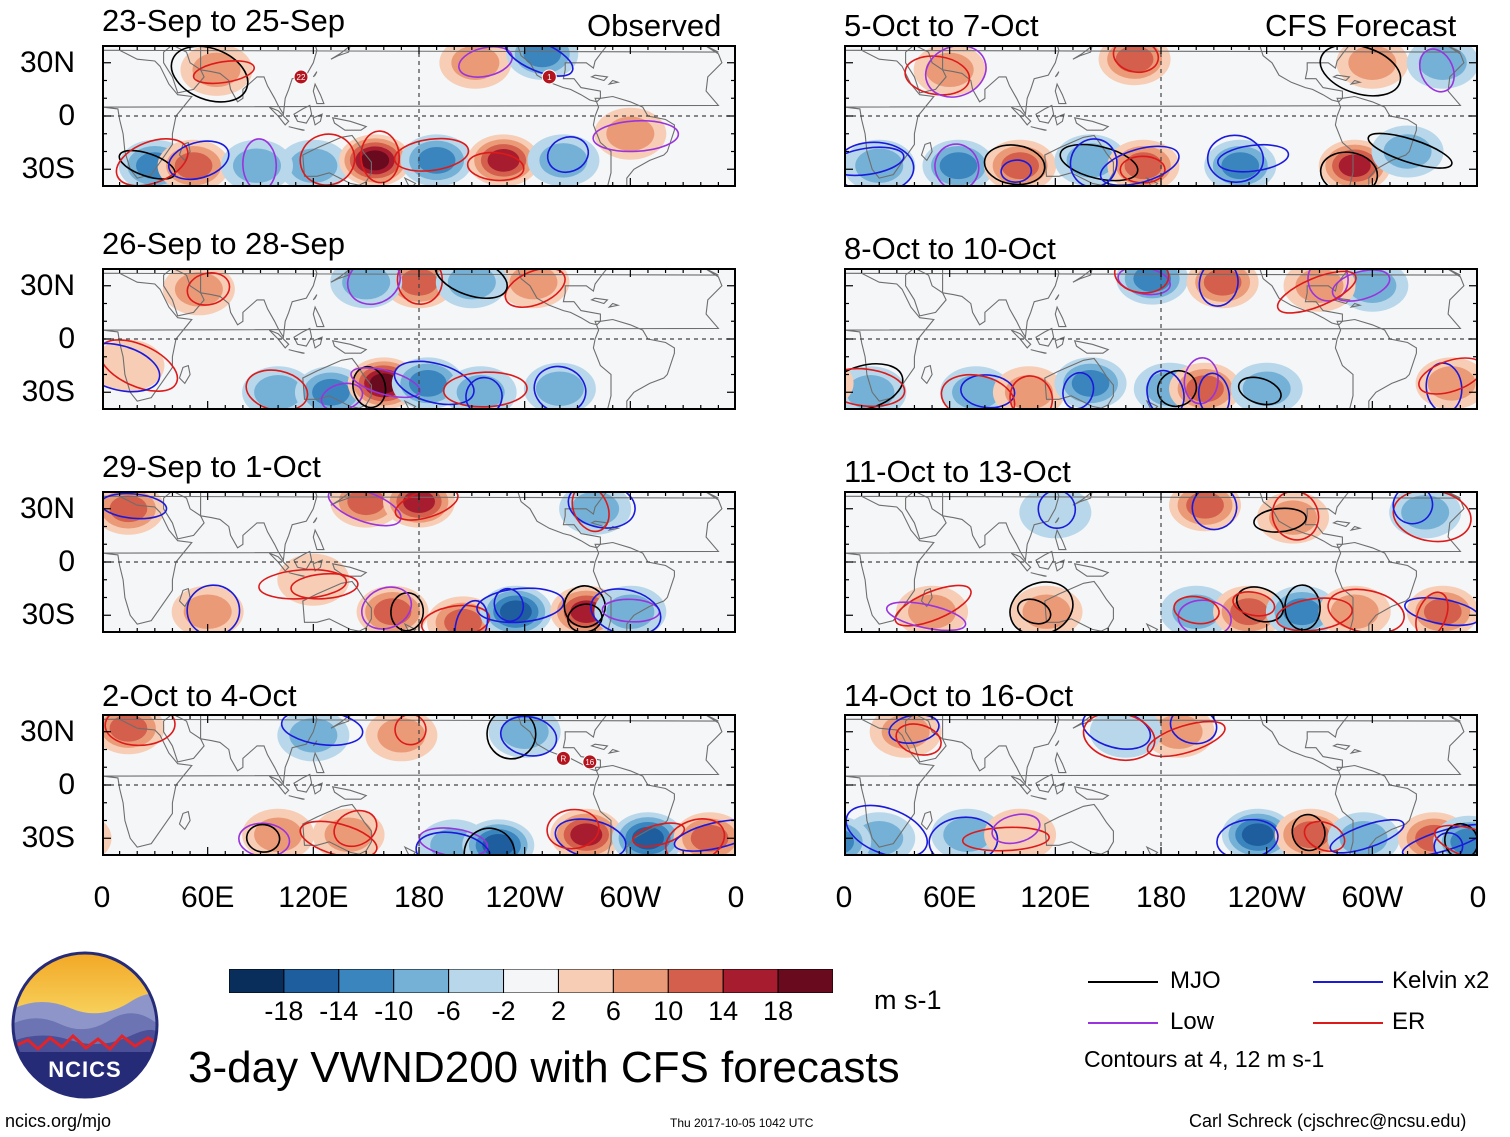 This screenshot has height=1137, width=1510. What do you see at coordinates (66, 338) in the screenshot?
I see `lat-label: 0` at bounding box center [66, 338].